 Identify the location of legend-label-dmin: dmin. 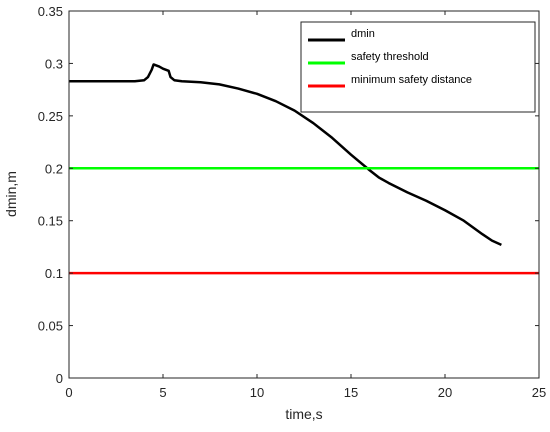
(363, 34).